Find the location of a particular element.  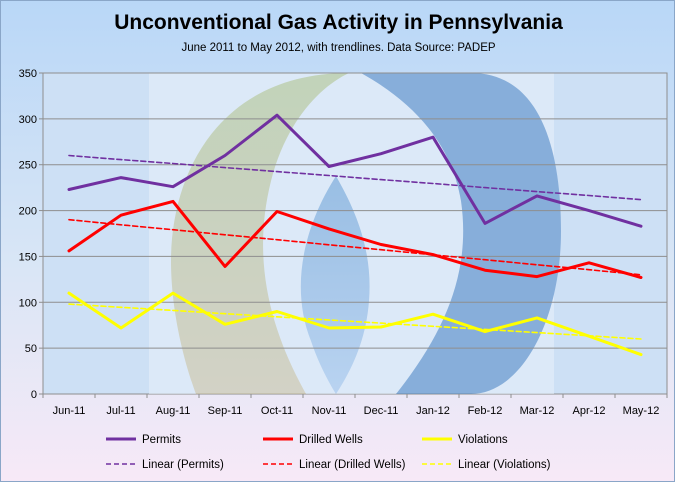

x-tick-label: Nov-11 is located at coordinates (329, 411).